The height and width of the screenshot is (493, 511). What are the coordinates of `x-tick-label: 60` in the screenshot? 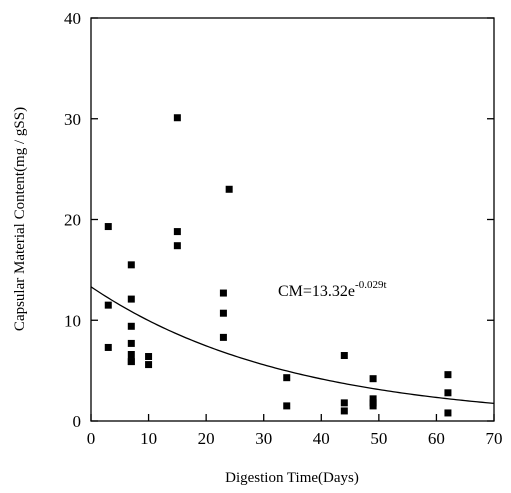 It's located at (436, 438).